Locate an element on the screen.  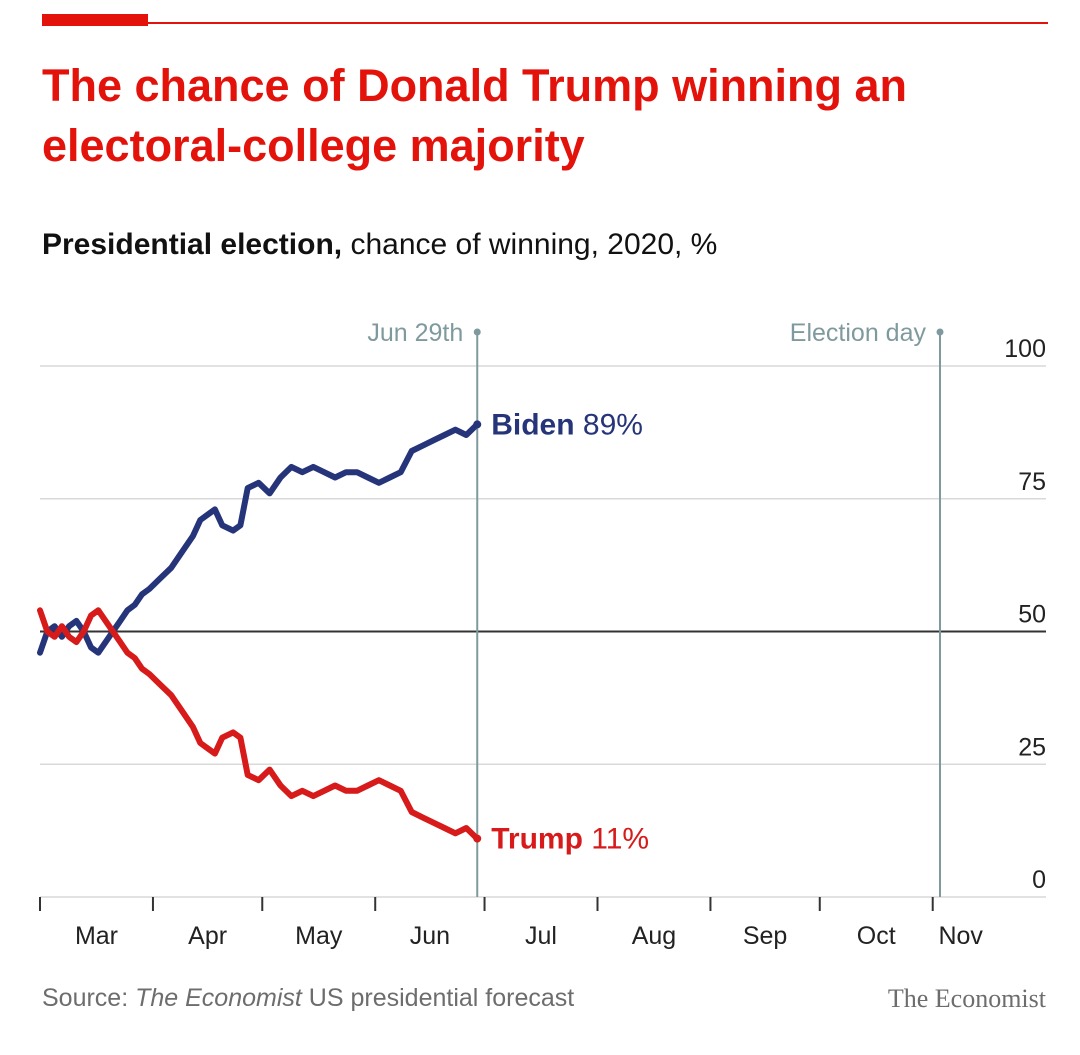
x-tick-label: Jul is located at coordinates (541, 936).